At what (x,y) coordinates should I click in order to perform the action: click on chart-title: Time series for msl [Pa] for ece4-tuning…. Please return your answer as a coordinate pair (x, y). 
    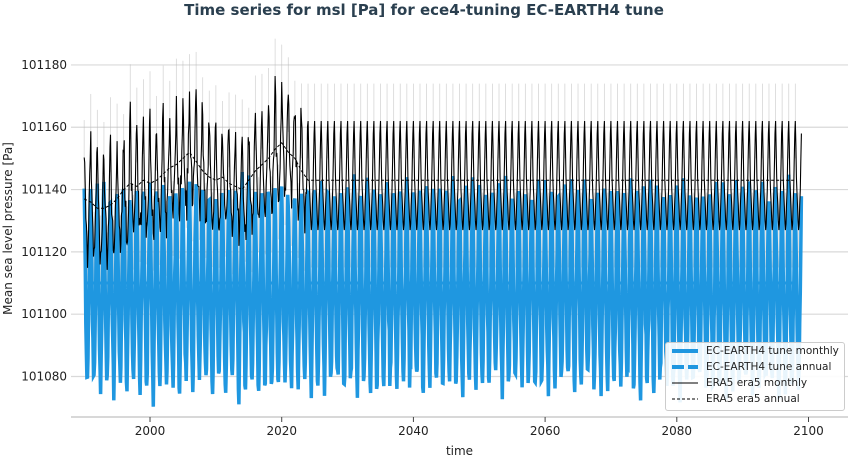
    Looking at the image, I should click on (424, 10).